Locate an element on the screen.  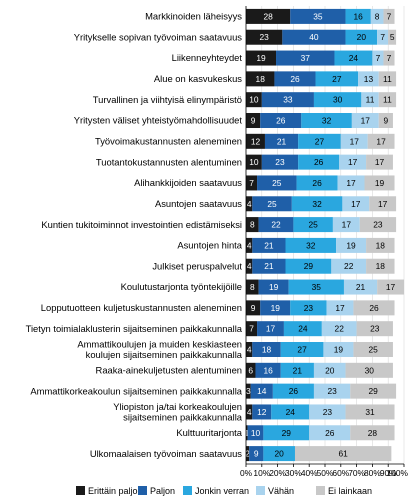
data-label: 19 is located at coordinates (380, 183).